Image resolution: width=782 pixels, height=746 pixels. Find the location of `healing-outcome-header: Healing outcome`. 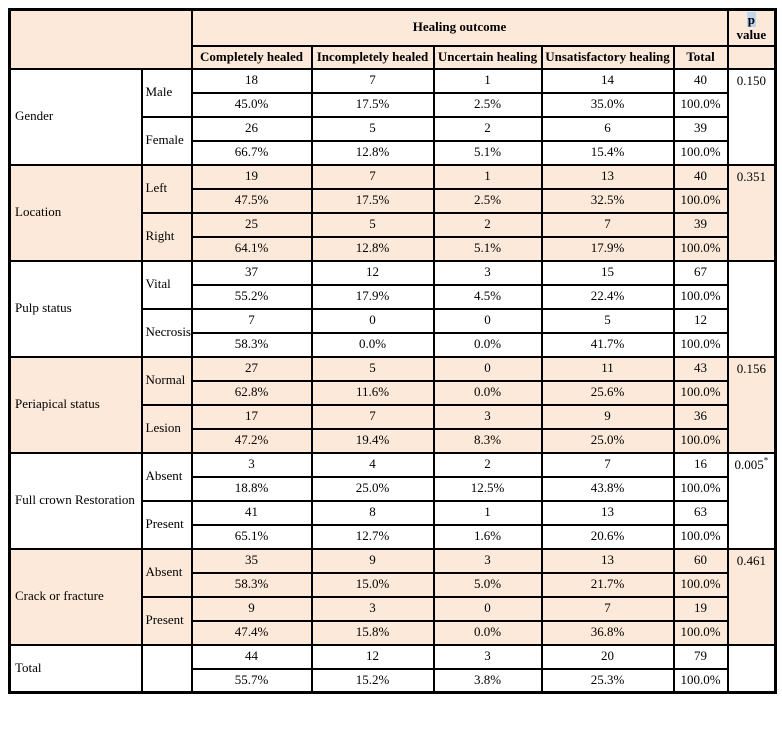

healing-outcome-header: Healing outcome is located at coordinates (459, 27).